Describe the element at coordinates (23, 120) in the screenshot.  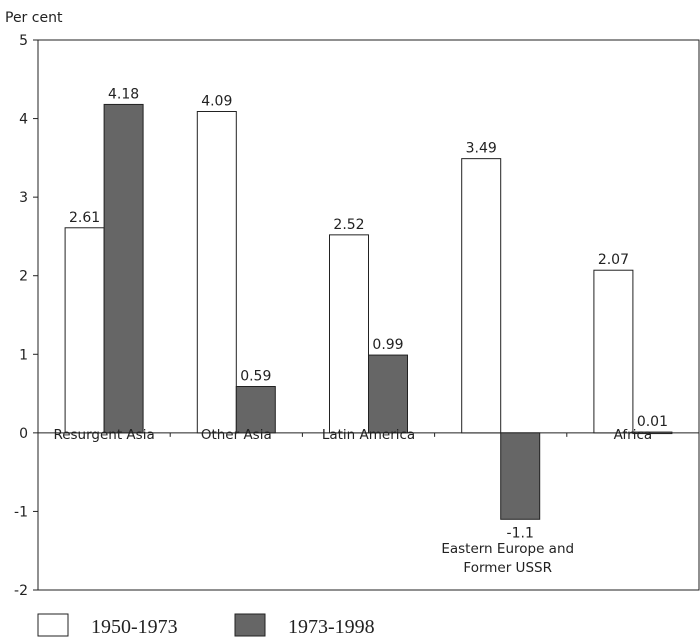
I see `y-tick-label: 4` at that location.